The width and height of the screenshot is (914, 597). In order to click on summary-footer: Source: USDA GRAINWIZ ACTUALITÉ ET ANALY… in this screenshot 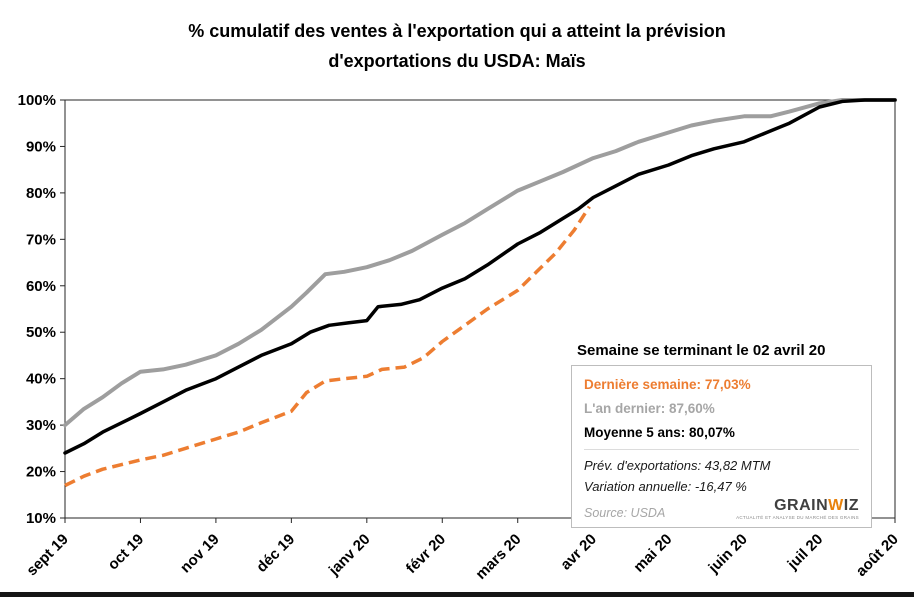, I will do `click(721, 510)`.